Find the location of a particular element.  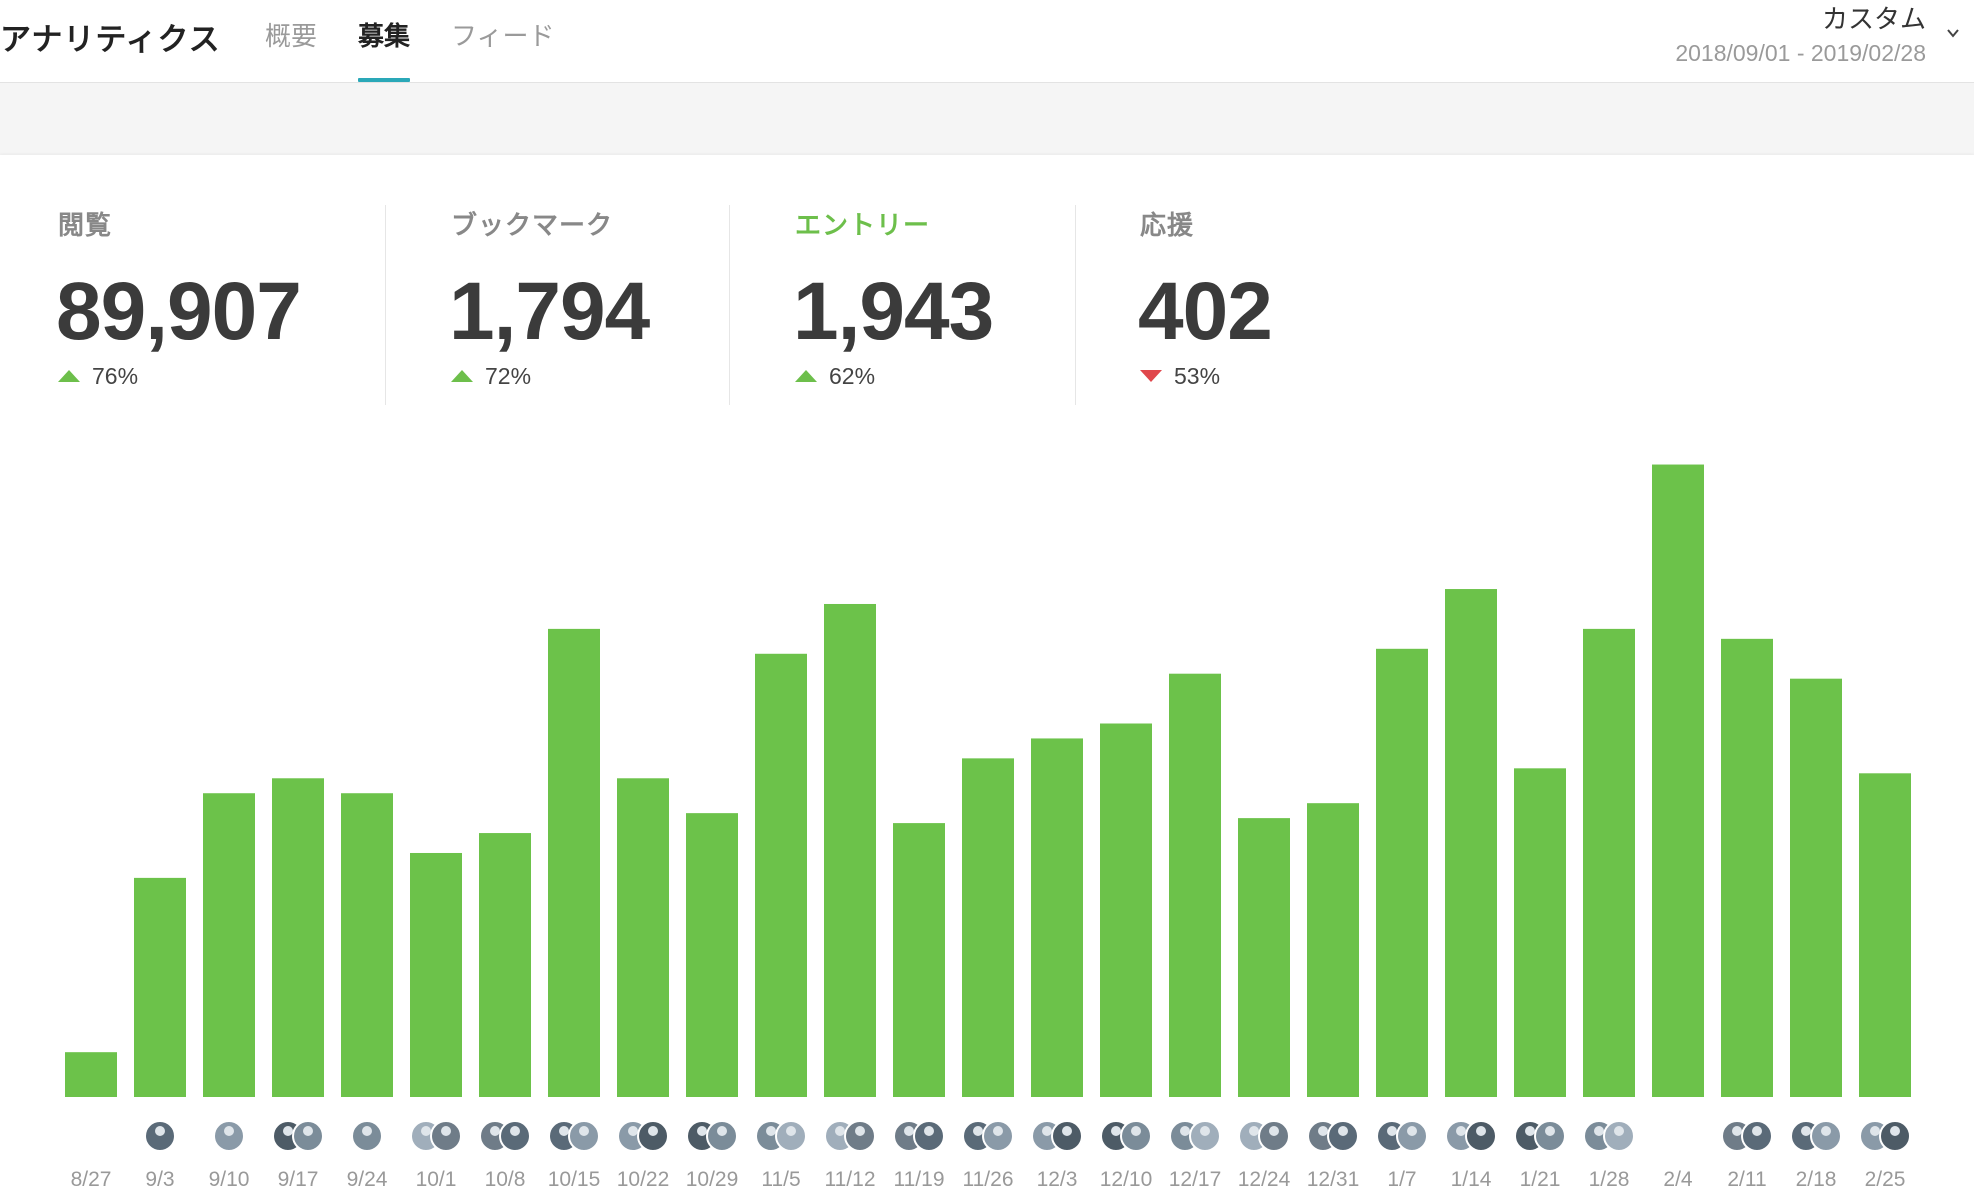

x-tick-label: 12/17 is located at coordinates (1195, 1179).